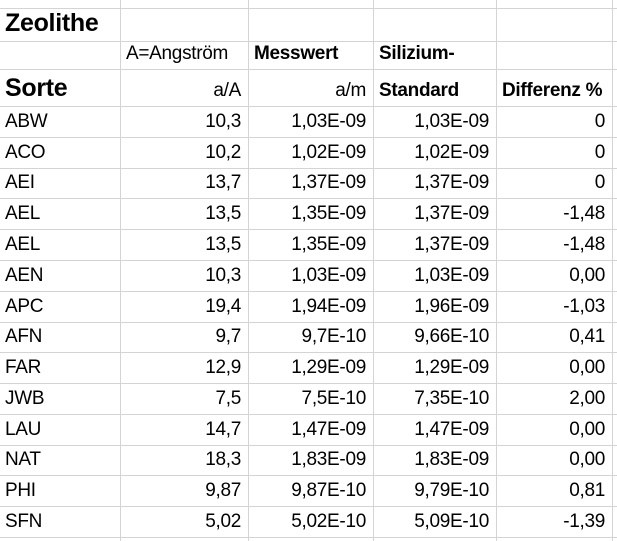 The width and height of the screenshot is (617, 541). What do you see at coordinates (555, 492) in the screenshot?
I see `cell-differenz: 0,81` at bounding box center [555, 492].